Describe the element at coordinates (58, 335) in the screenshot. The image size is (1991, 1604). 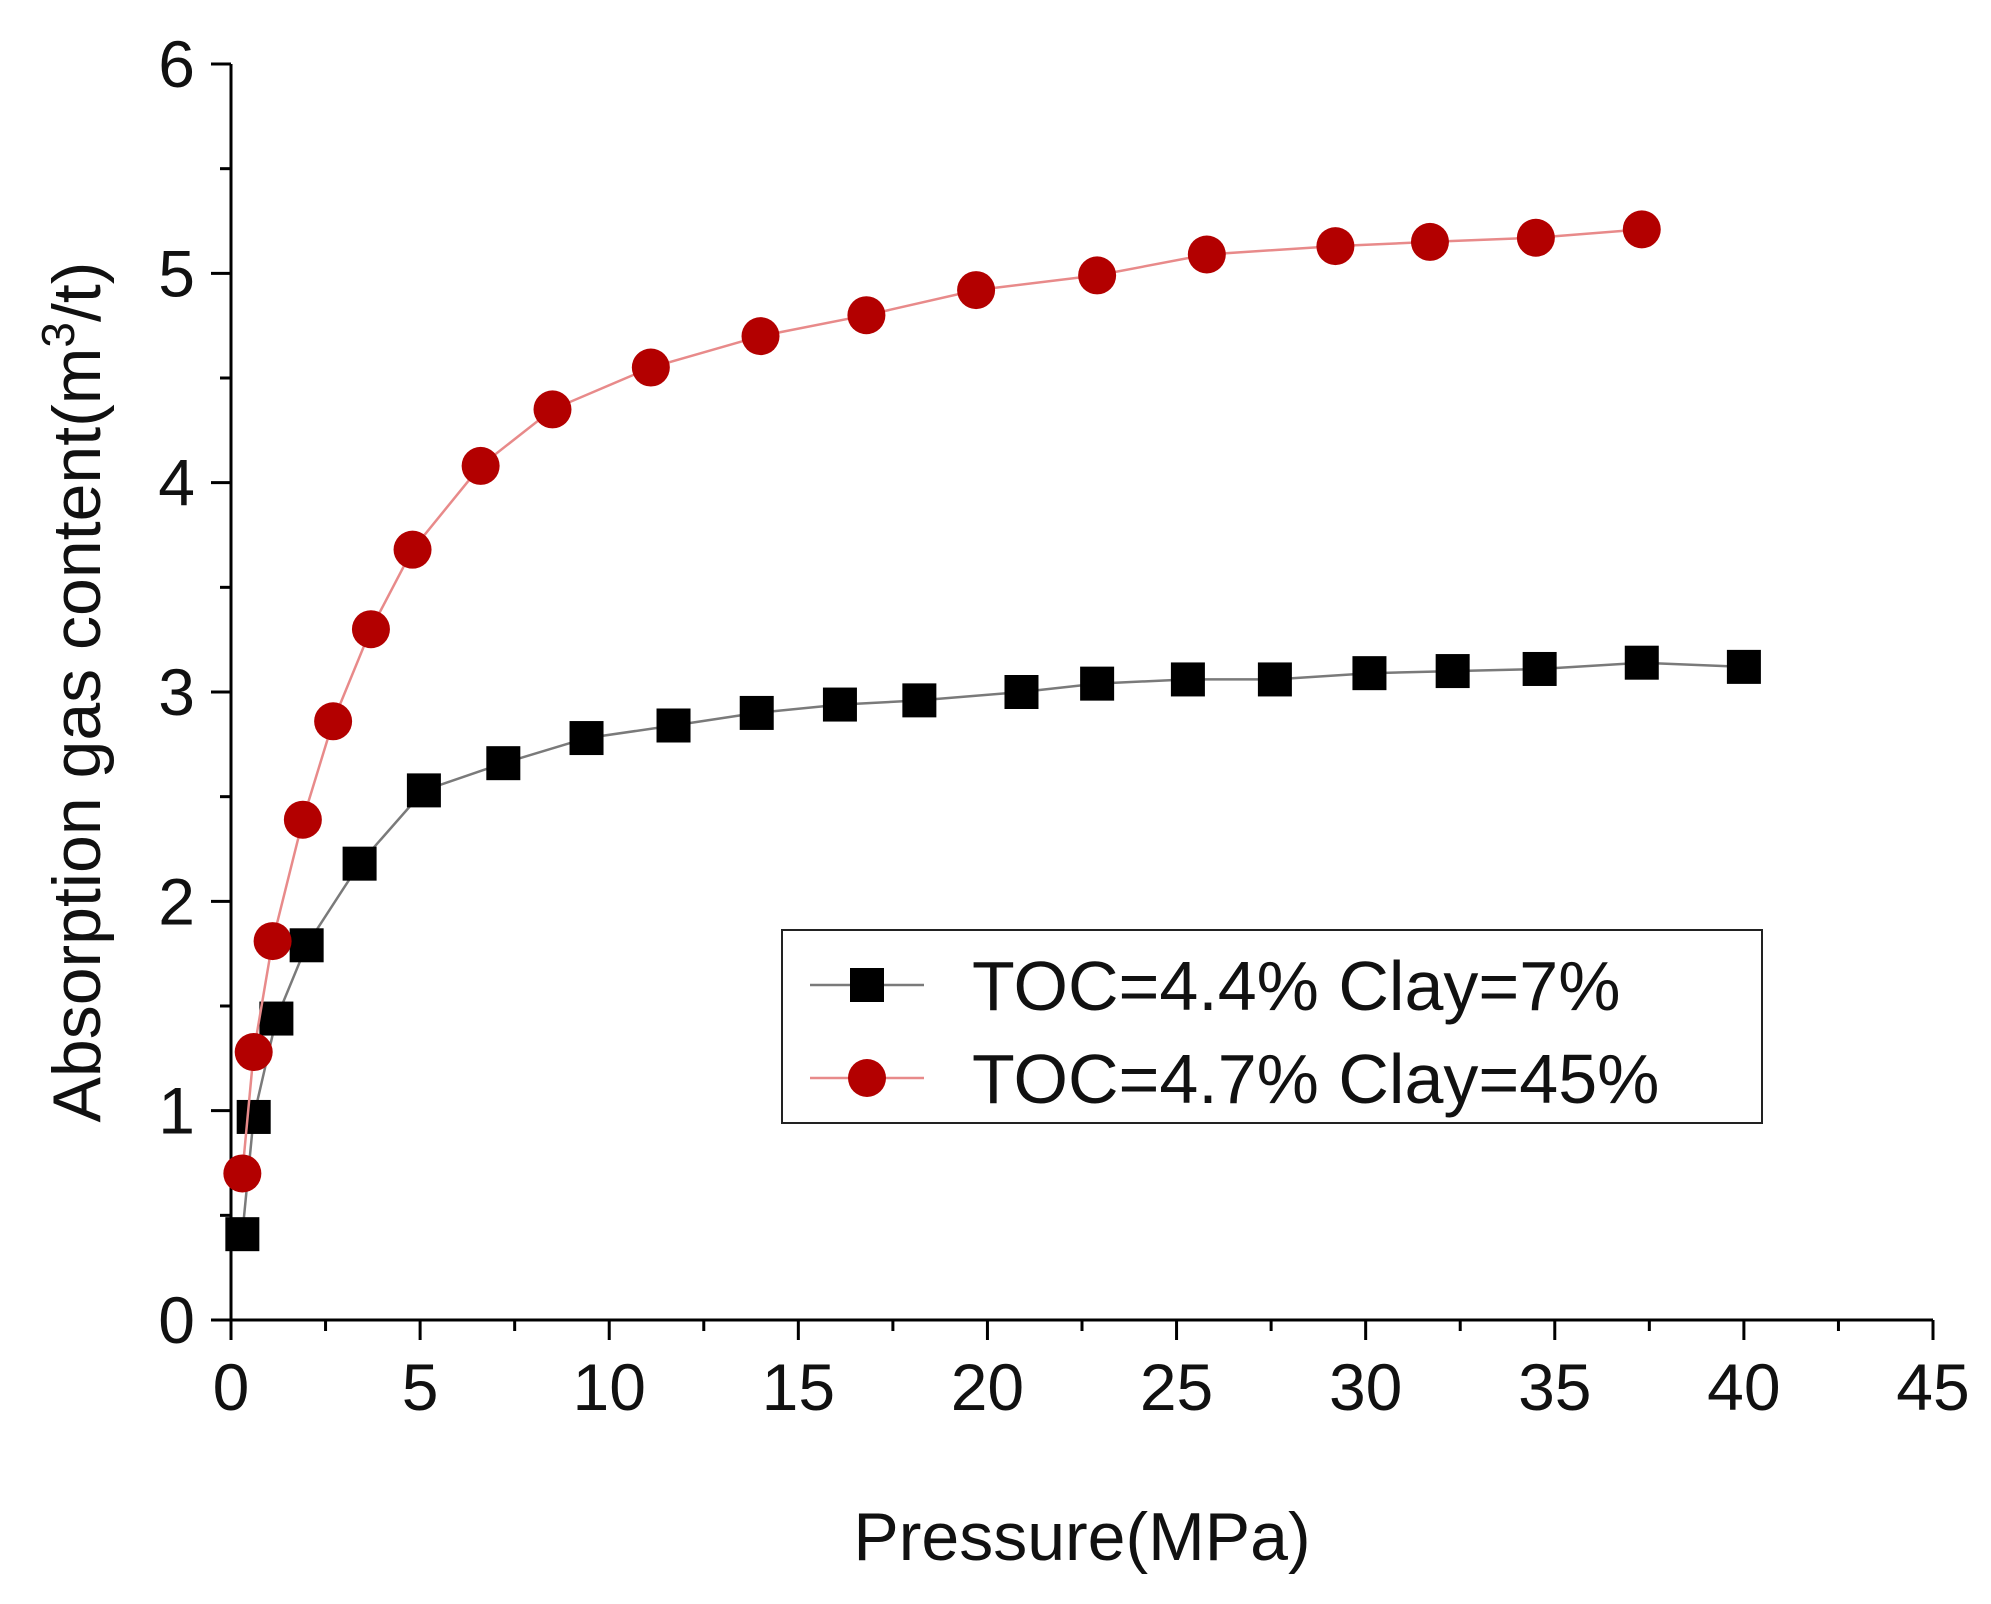
I see `y-axis-title-superscript: 3` at that location.